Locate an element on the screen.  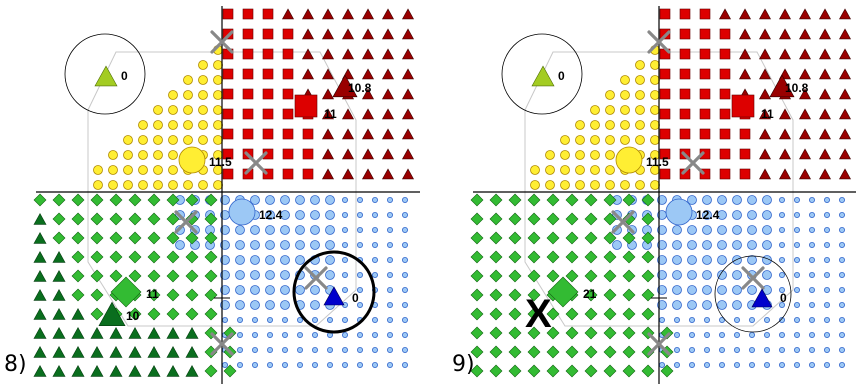
x-mark: X is located at coordinates (538, 314).